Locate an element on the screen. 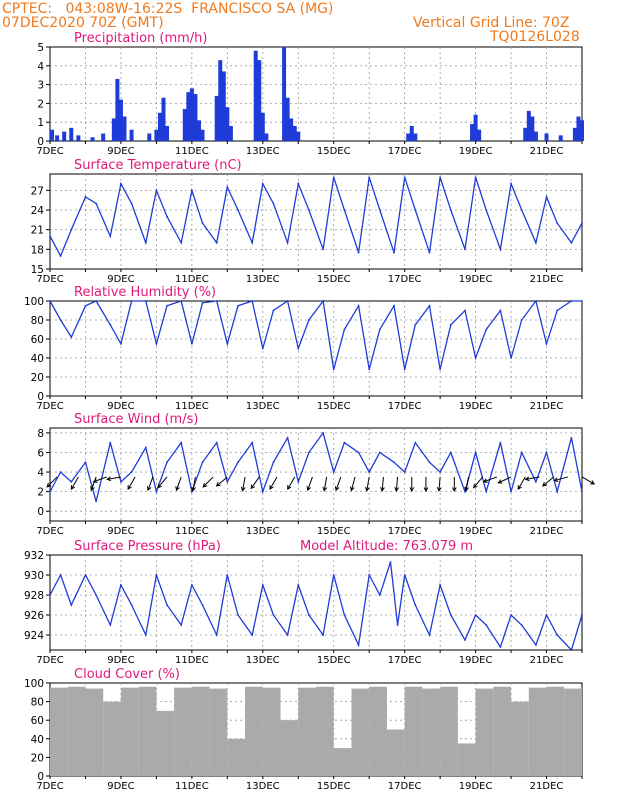  panel-title: Precipitation (mm/h) is located at coordinates (140, 38).